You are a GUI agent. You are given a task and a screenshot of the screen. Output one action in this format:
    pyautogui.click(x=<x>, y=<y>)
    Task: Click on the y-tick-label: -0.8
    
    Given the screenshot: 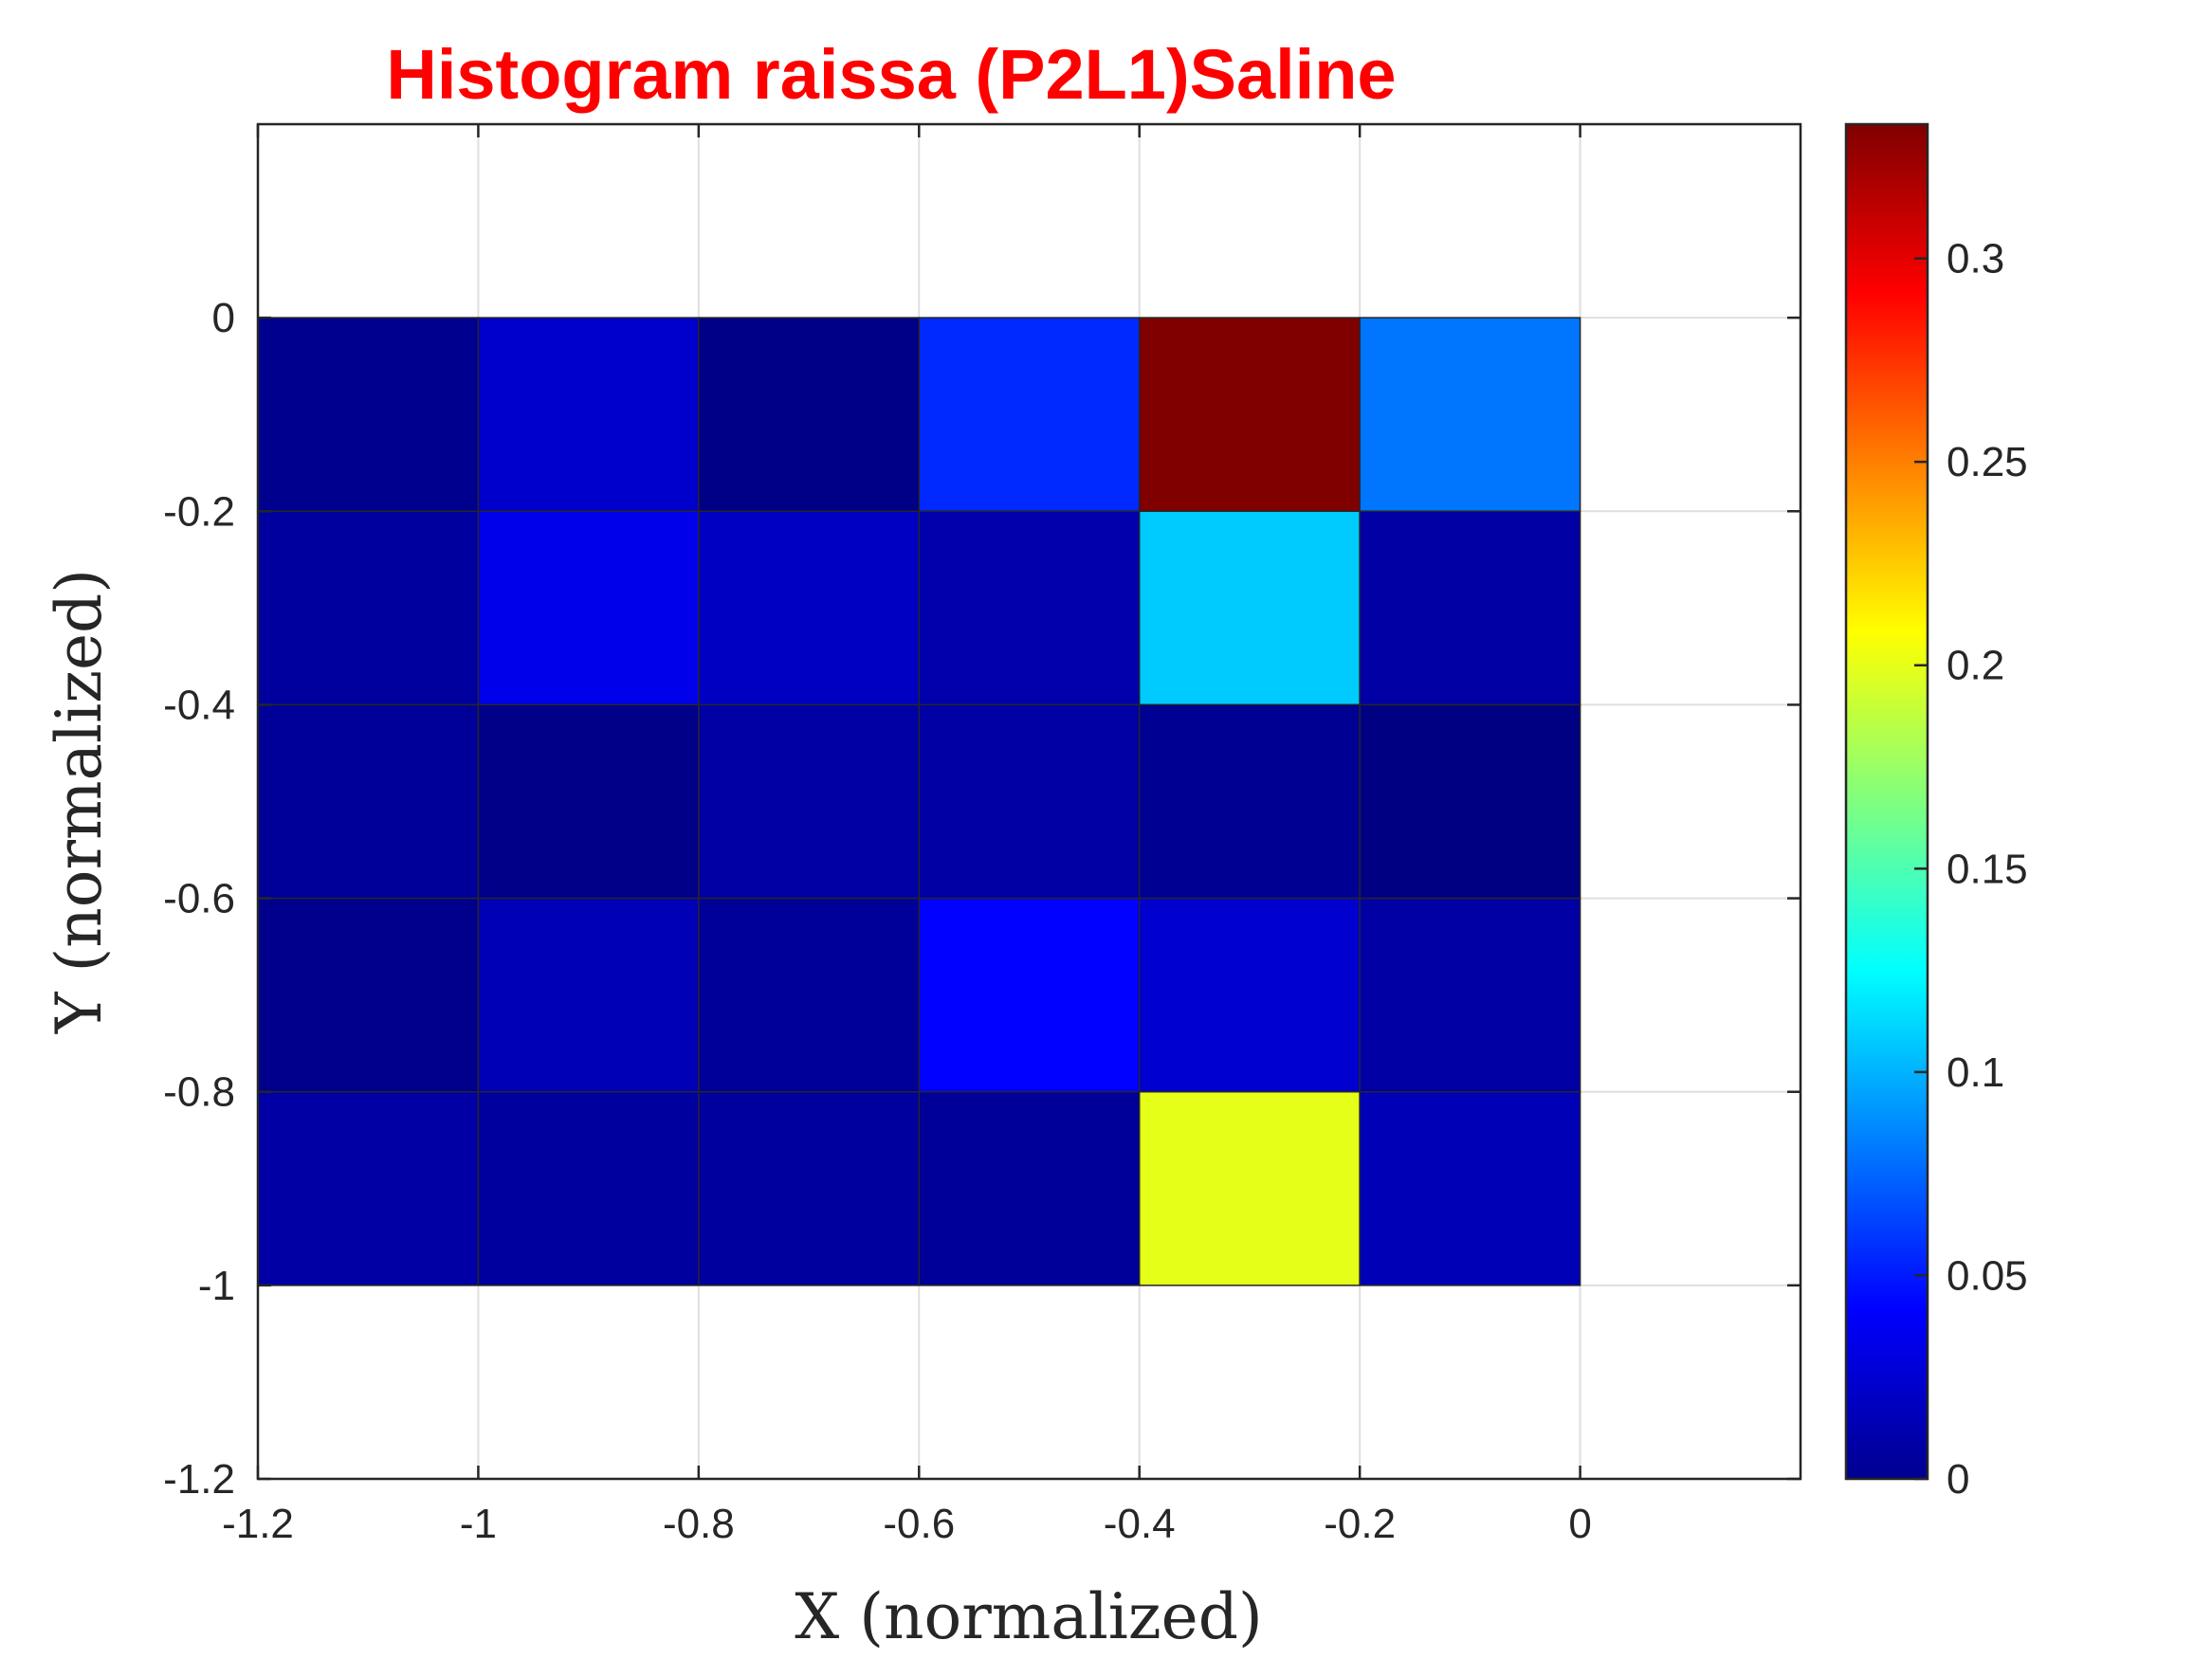 What is the action you would take?
    pyautogui.click(x=199, y=1092)
    